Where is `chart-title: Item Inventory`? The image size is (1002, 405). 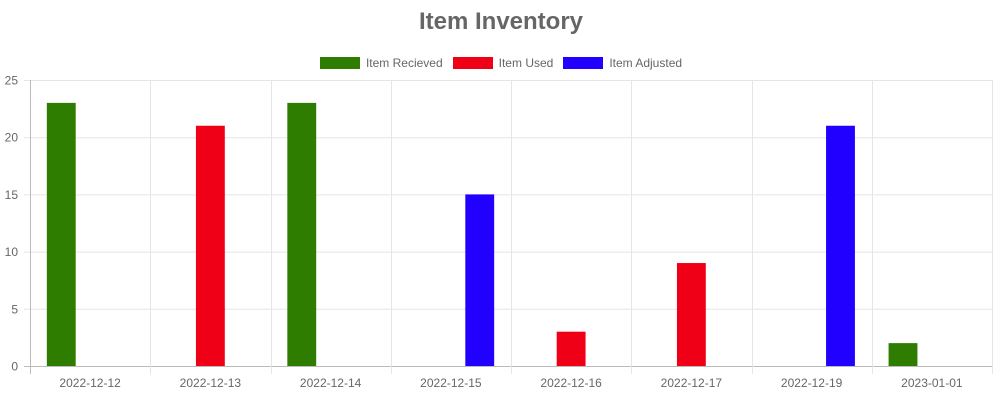
chart-title: Item Inventory is located at coordinates (501, 21).